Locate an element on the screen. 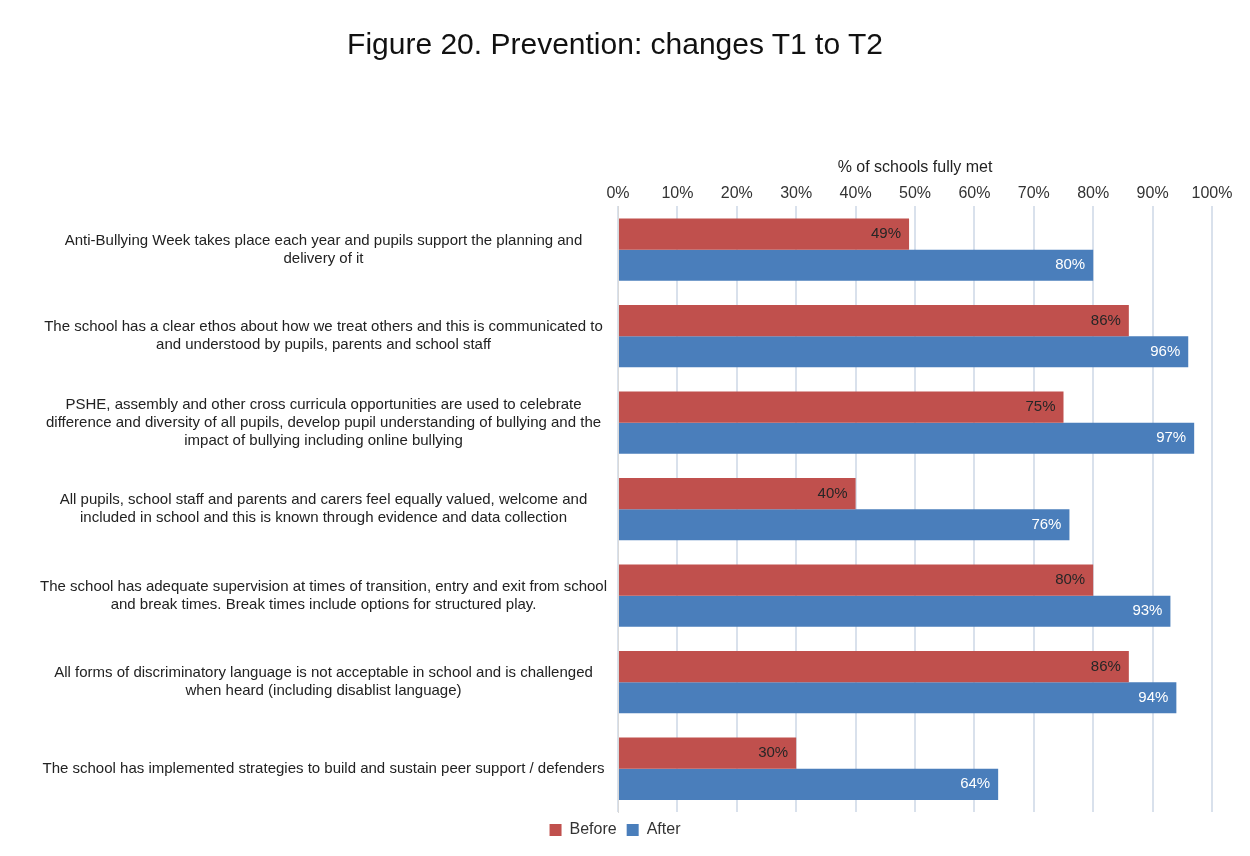  x-tick-label: 60% is located at coordinates (974, 193).